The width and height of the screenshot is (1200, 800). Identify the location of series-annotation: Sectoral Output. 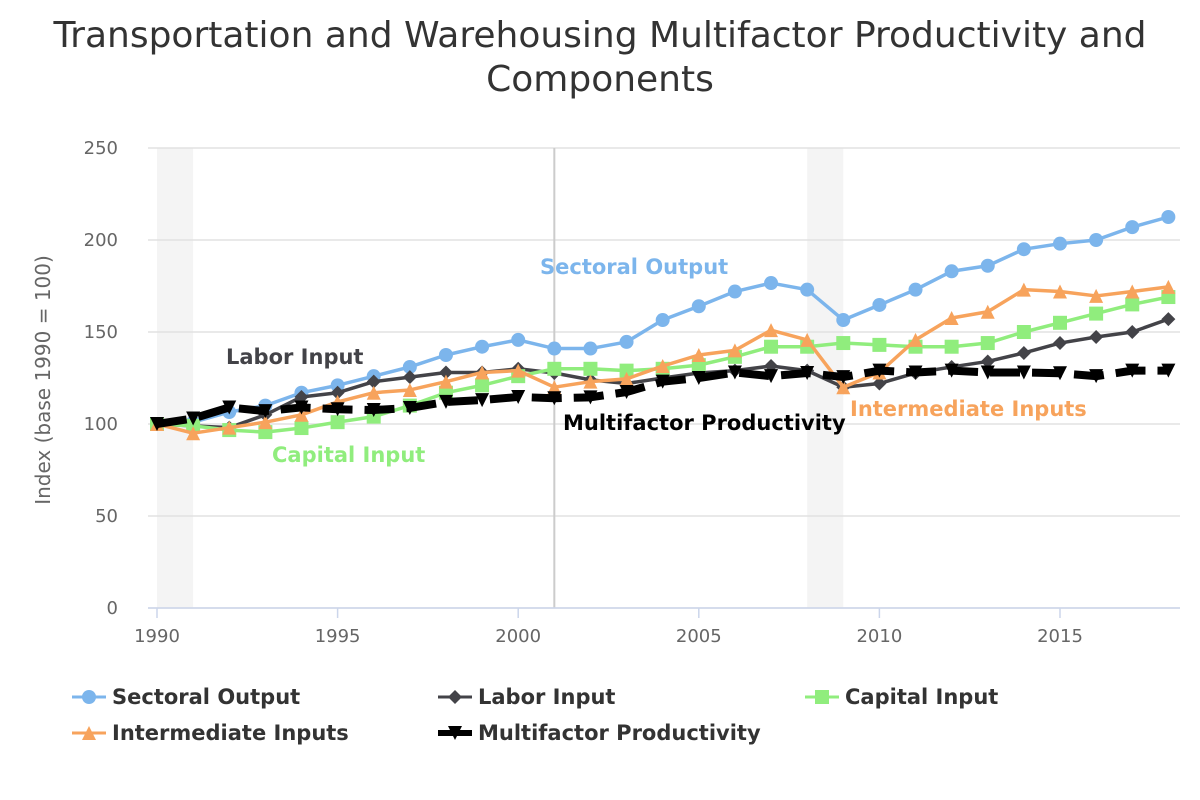
(634, 267).